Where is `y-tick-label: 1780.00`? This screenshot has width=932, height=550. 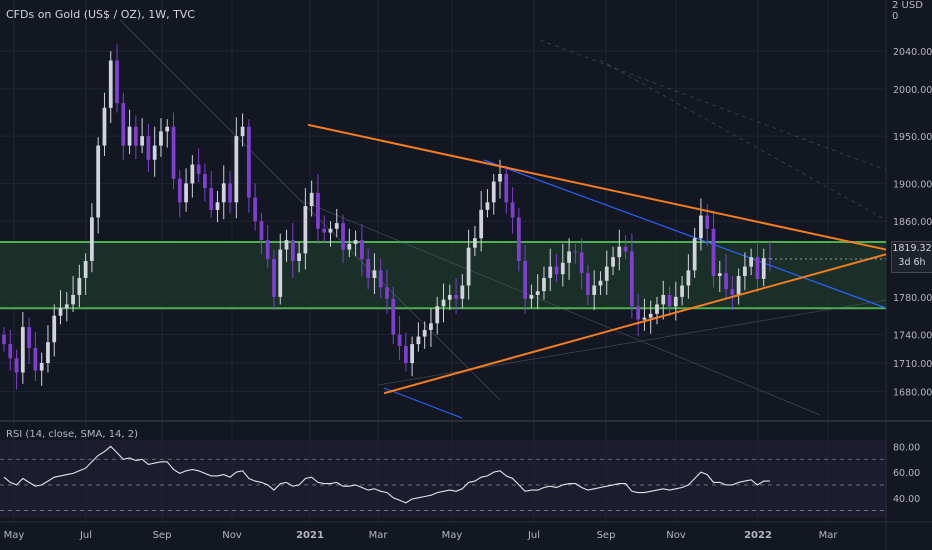 y-tick-label: 1780.00 is located at coordinates (912, 298).